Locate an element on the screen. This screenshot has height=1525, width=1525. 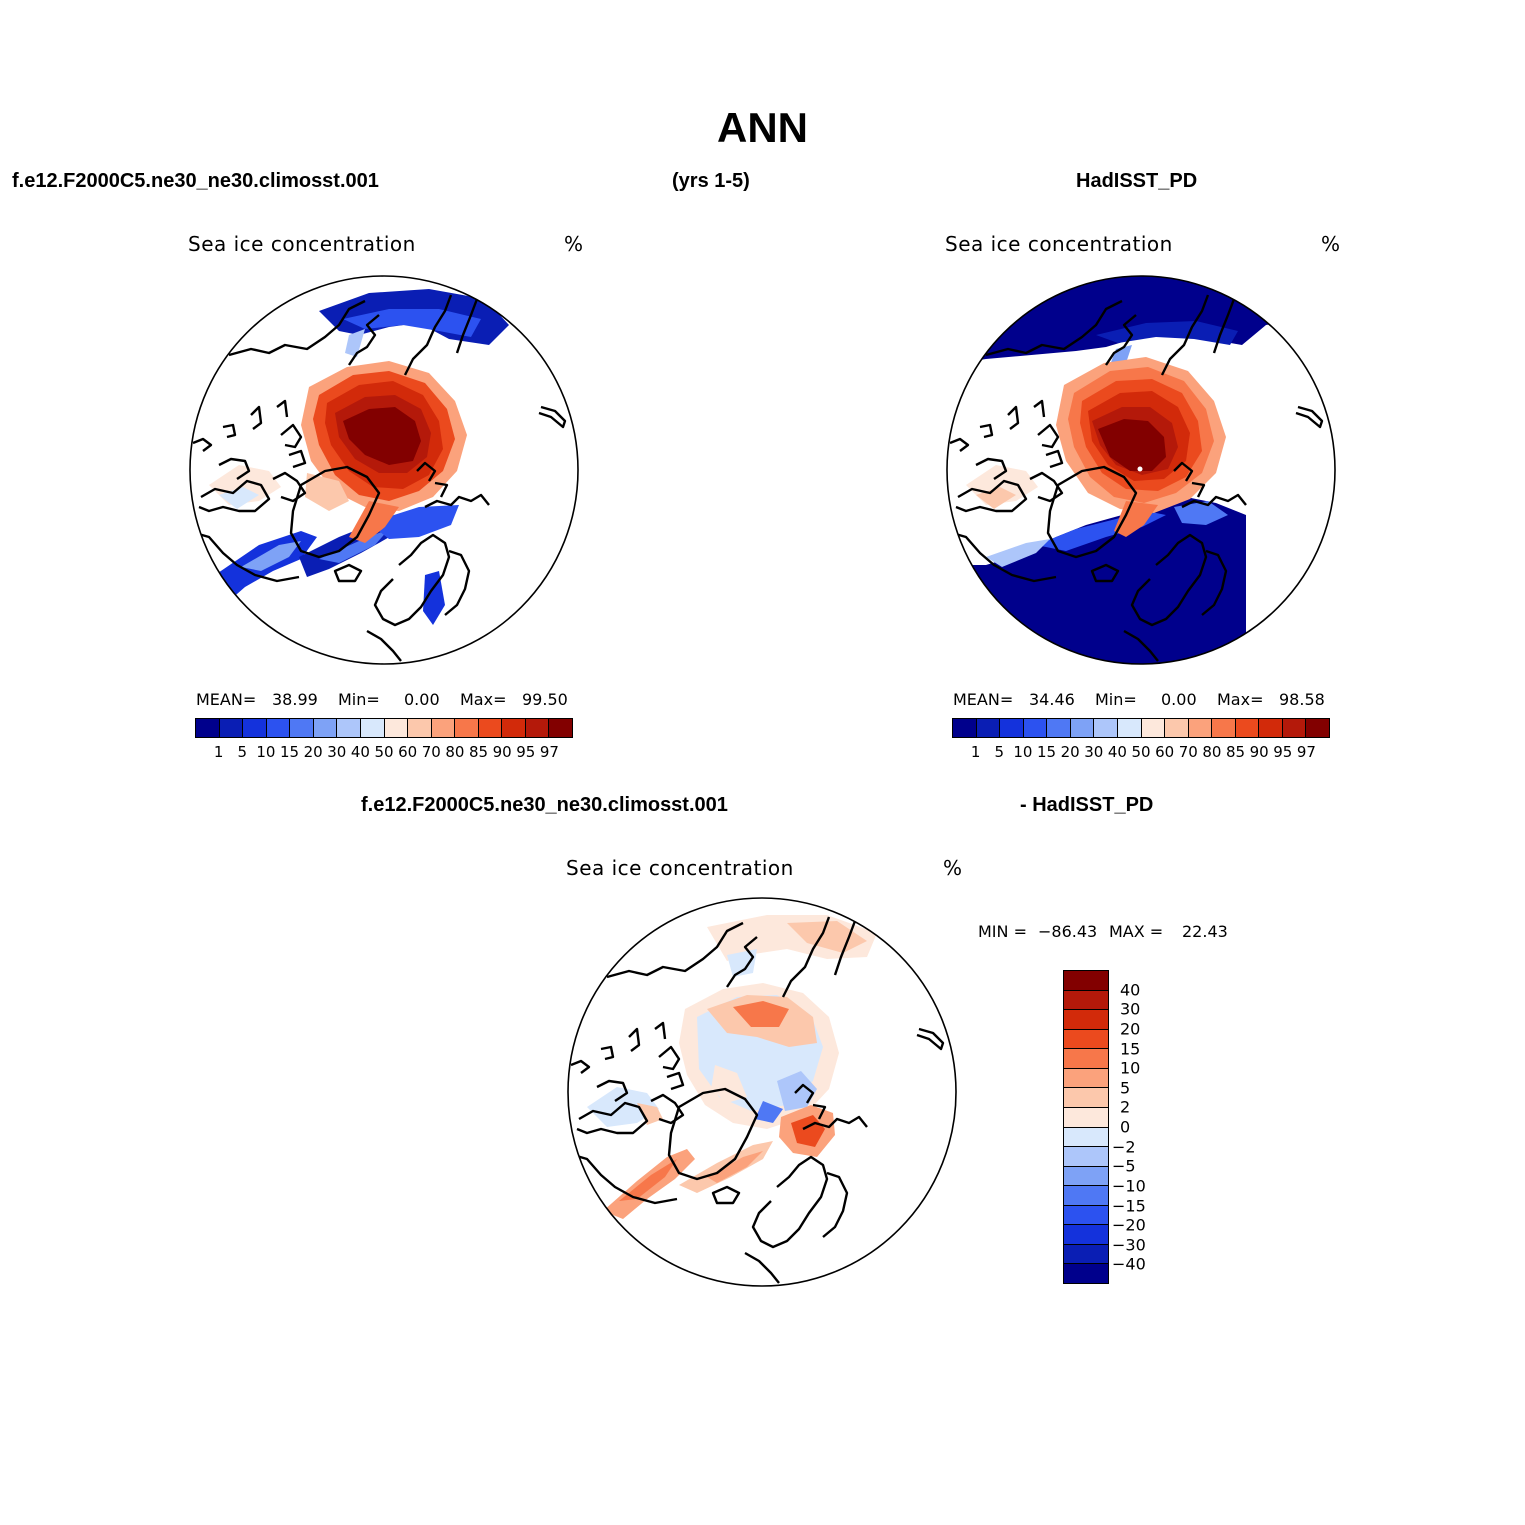
colorbar-tick-label: 90 is located at coordinates (1259, 752).